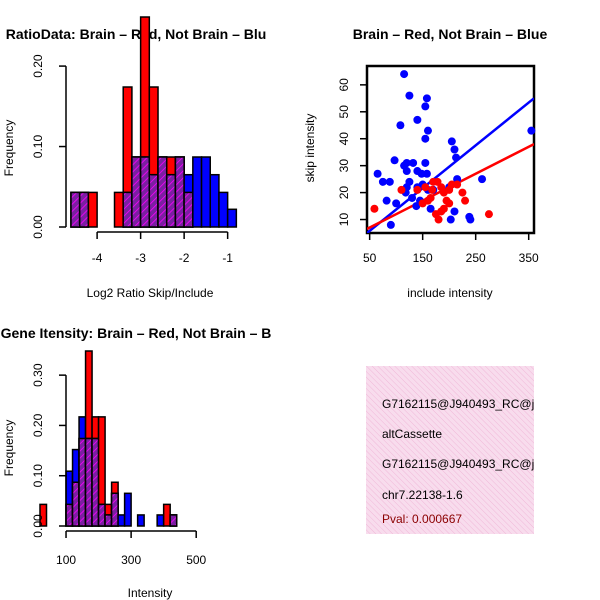 The height and width of the screenshot is (600, 600). What do you see at coordinates (9, 148) in the screenshot?
I see `ratio-histogram-ylabel: Frequency` at bounding box center [9, 148].